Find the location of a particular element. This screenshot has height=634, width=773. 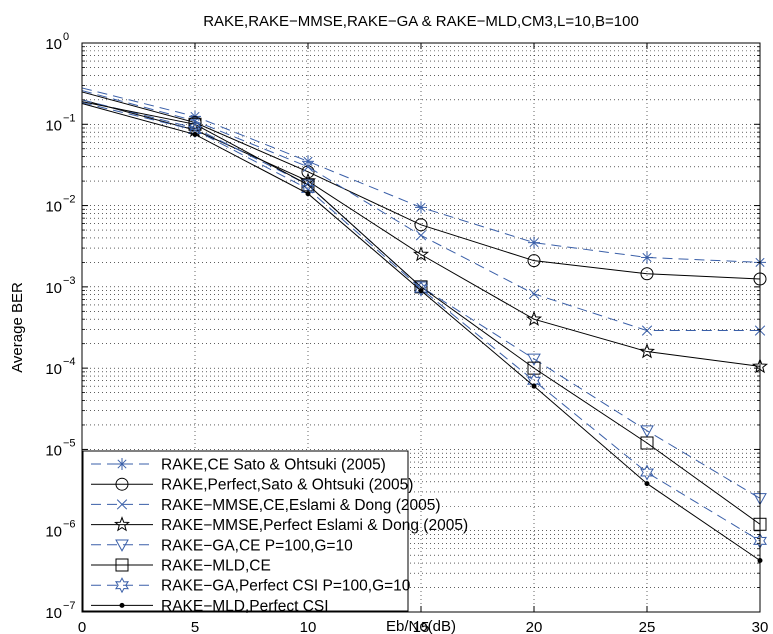

legend-item: RAKE−GA,CE P=100,G=10 is located at coordinates (222, 545).